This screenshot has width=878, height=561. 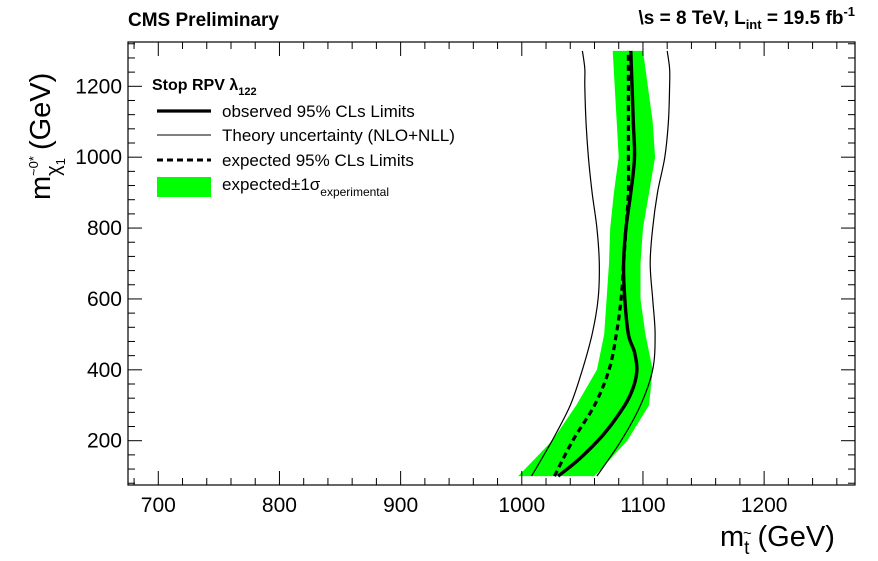 What do you see at coordinates (777, 540) in the screenshot?
I see `x-axis-title: mt (GeV)` at bounding box center [777, 540].